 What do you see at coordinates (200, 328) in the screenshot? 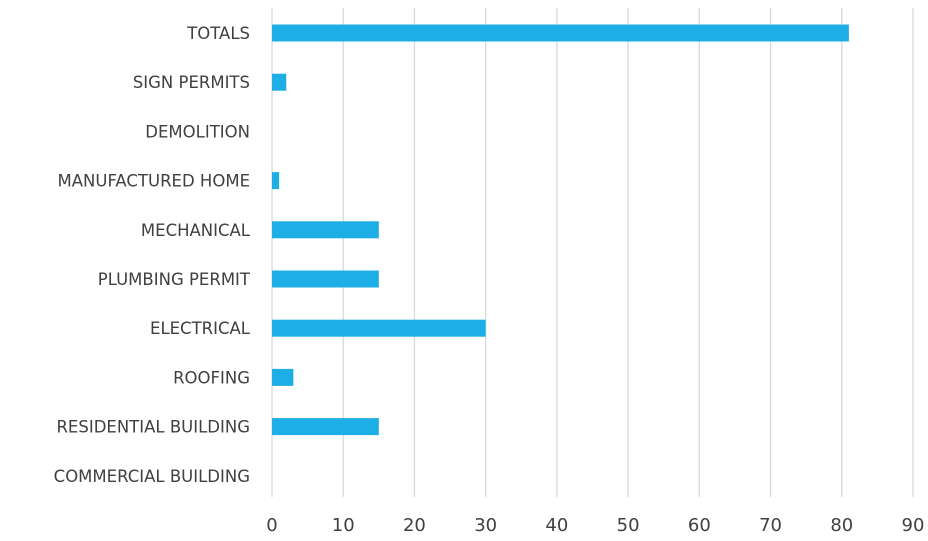
I see `category-label: ELECTRICAL` at bounding box center [200, 328].